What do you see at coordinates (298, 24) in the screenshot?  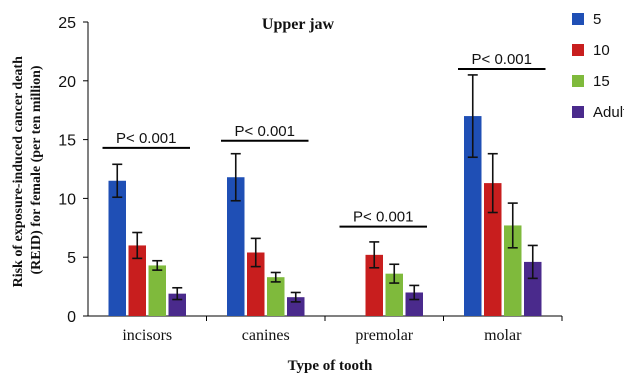 I see `chart-title: Upper jaw` at bounding box center [298, 24].